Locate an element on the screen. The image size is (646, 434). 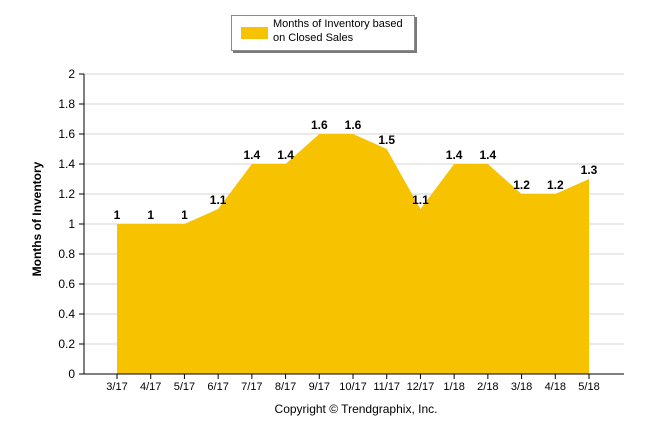
data-label: 1.5 is located at coordinates (386, 140).